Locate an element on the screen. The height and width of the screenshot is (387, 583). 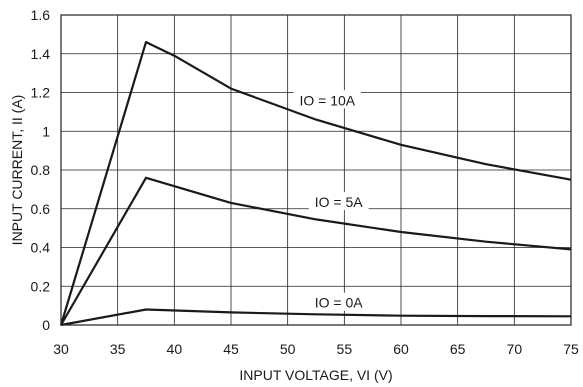
x-tick-label: 45 is located at coordinates (231, 349).